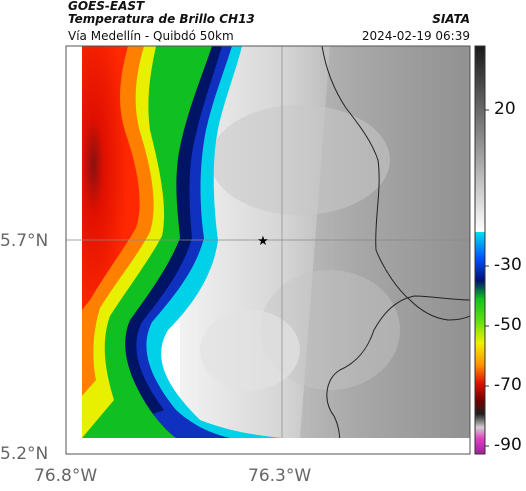  Describe the element at coordinates (24, 241) in the screenshot. I see `lat-tick: 5.7°N` at that location.